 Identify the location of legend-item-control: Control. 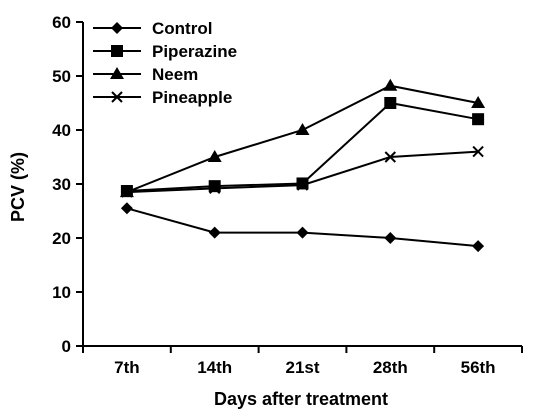
(152, 28).